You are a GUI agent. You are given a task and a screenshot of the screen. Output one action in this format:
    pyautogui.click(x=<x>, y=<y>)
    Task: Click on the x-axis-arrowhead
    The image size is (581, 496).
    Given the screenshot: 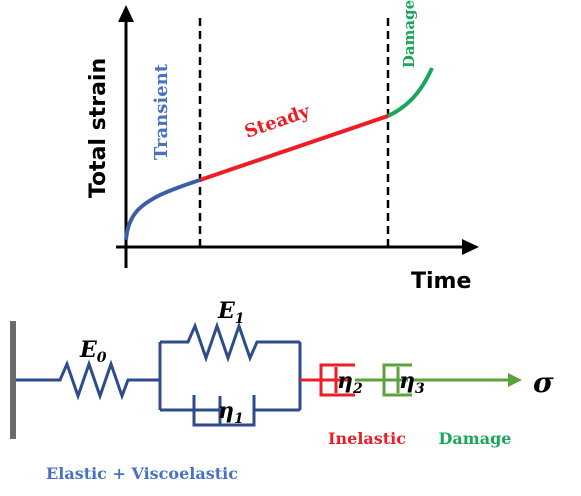 What is the action you would take?
    pyautogui.click(x=470, y=247)
    